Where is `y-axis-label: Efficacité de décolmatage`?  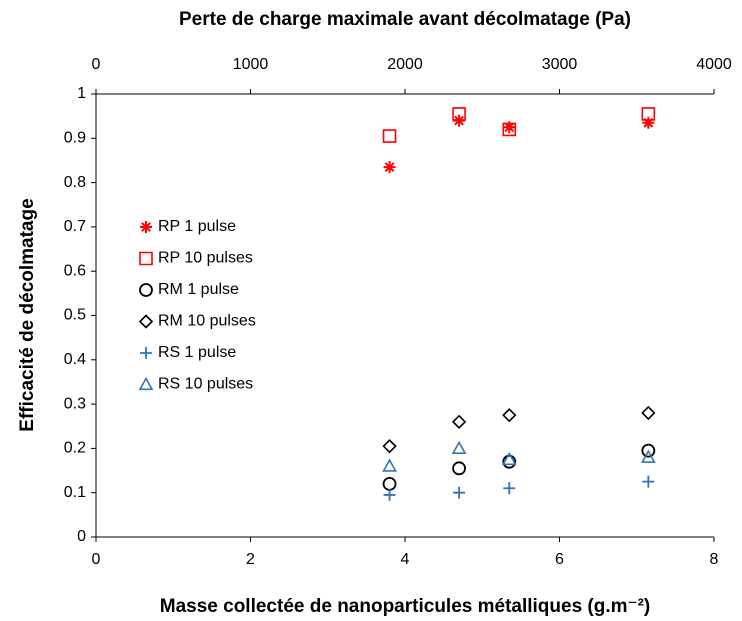 y-axis-label: Efficacité de décolmatage is located at coordinates (27, 314).